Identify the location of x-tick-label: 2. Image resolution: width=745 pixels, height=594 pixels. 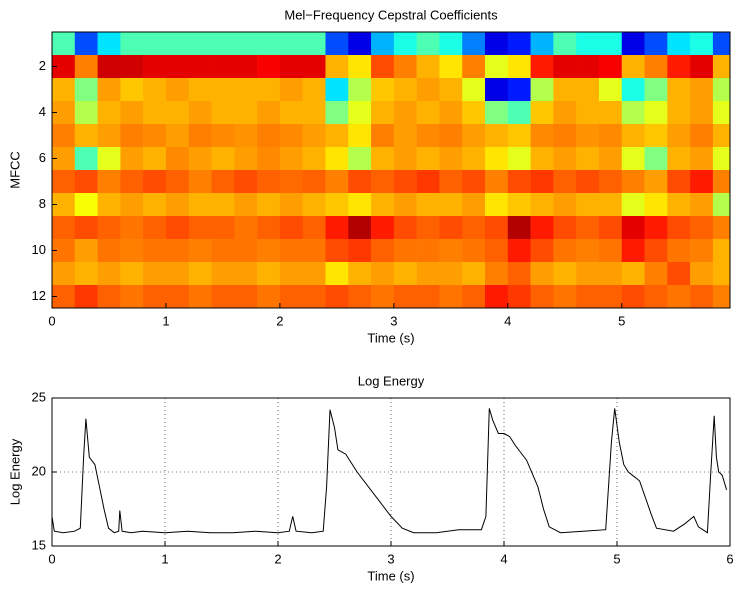
(279, 320).